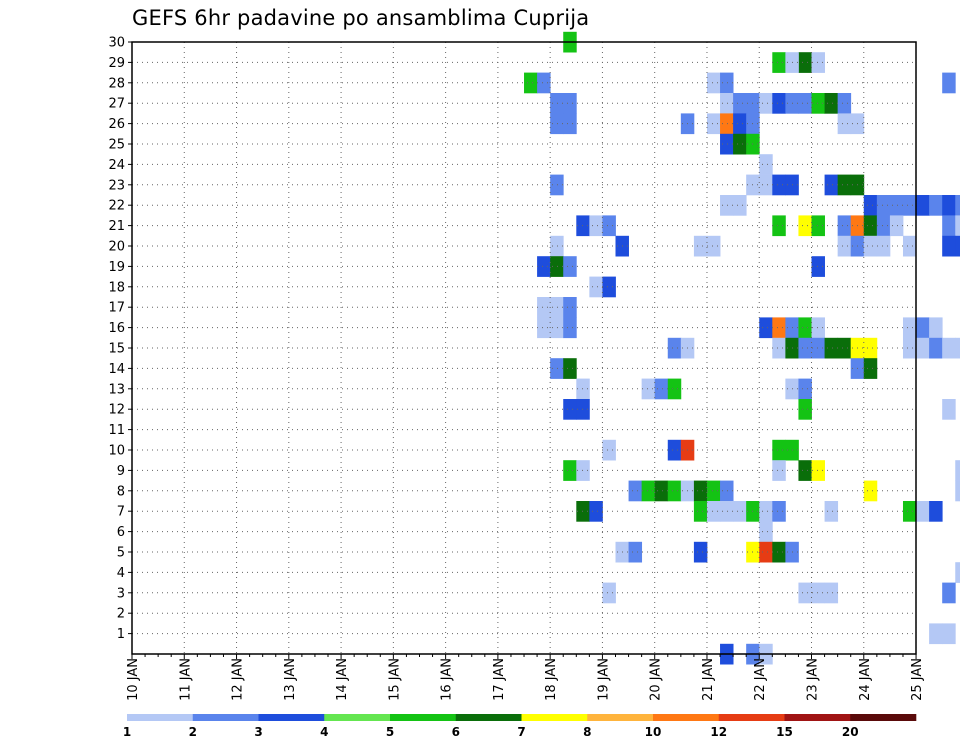 The image size is (960, 742). Describe the element at coordinates (390, 732) in the screenshot. I see `legend-label-5: 5` at that location.